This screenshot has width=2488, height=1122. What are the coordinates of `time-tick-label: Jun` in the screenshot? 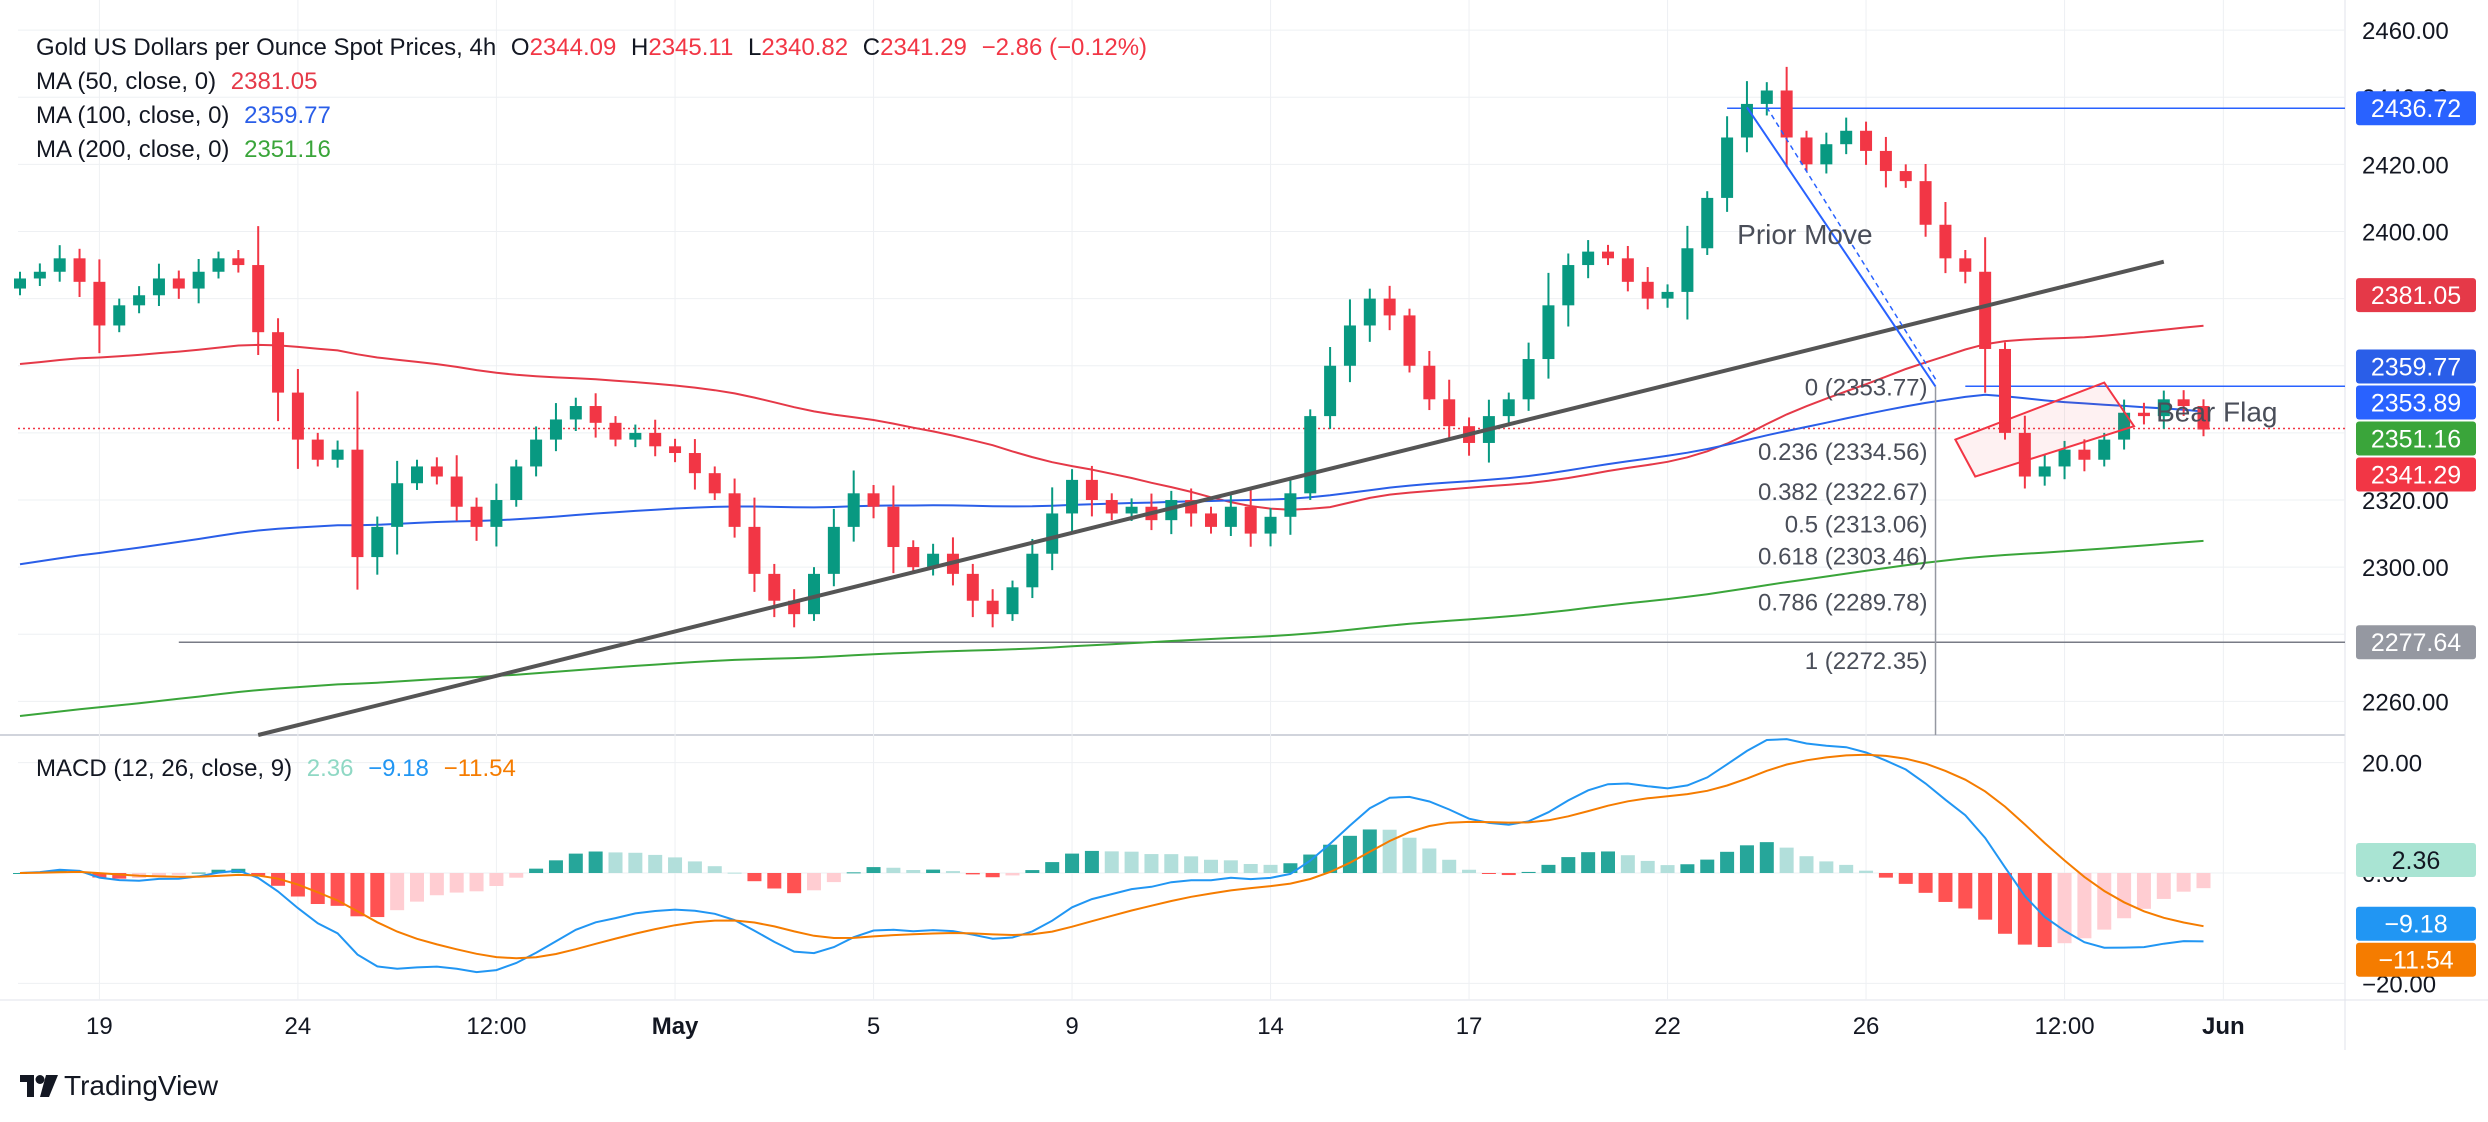 It's located at (2223, 1026).